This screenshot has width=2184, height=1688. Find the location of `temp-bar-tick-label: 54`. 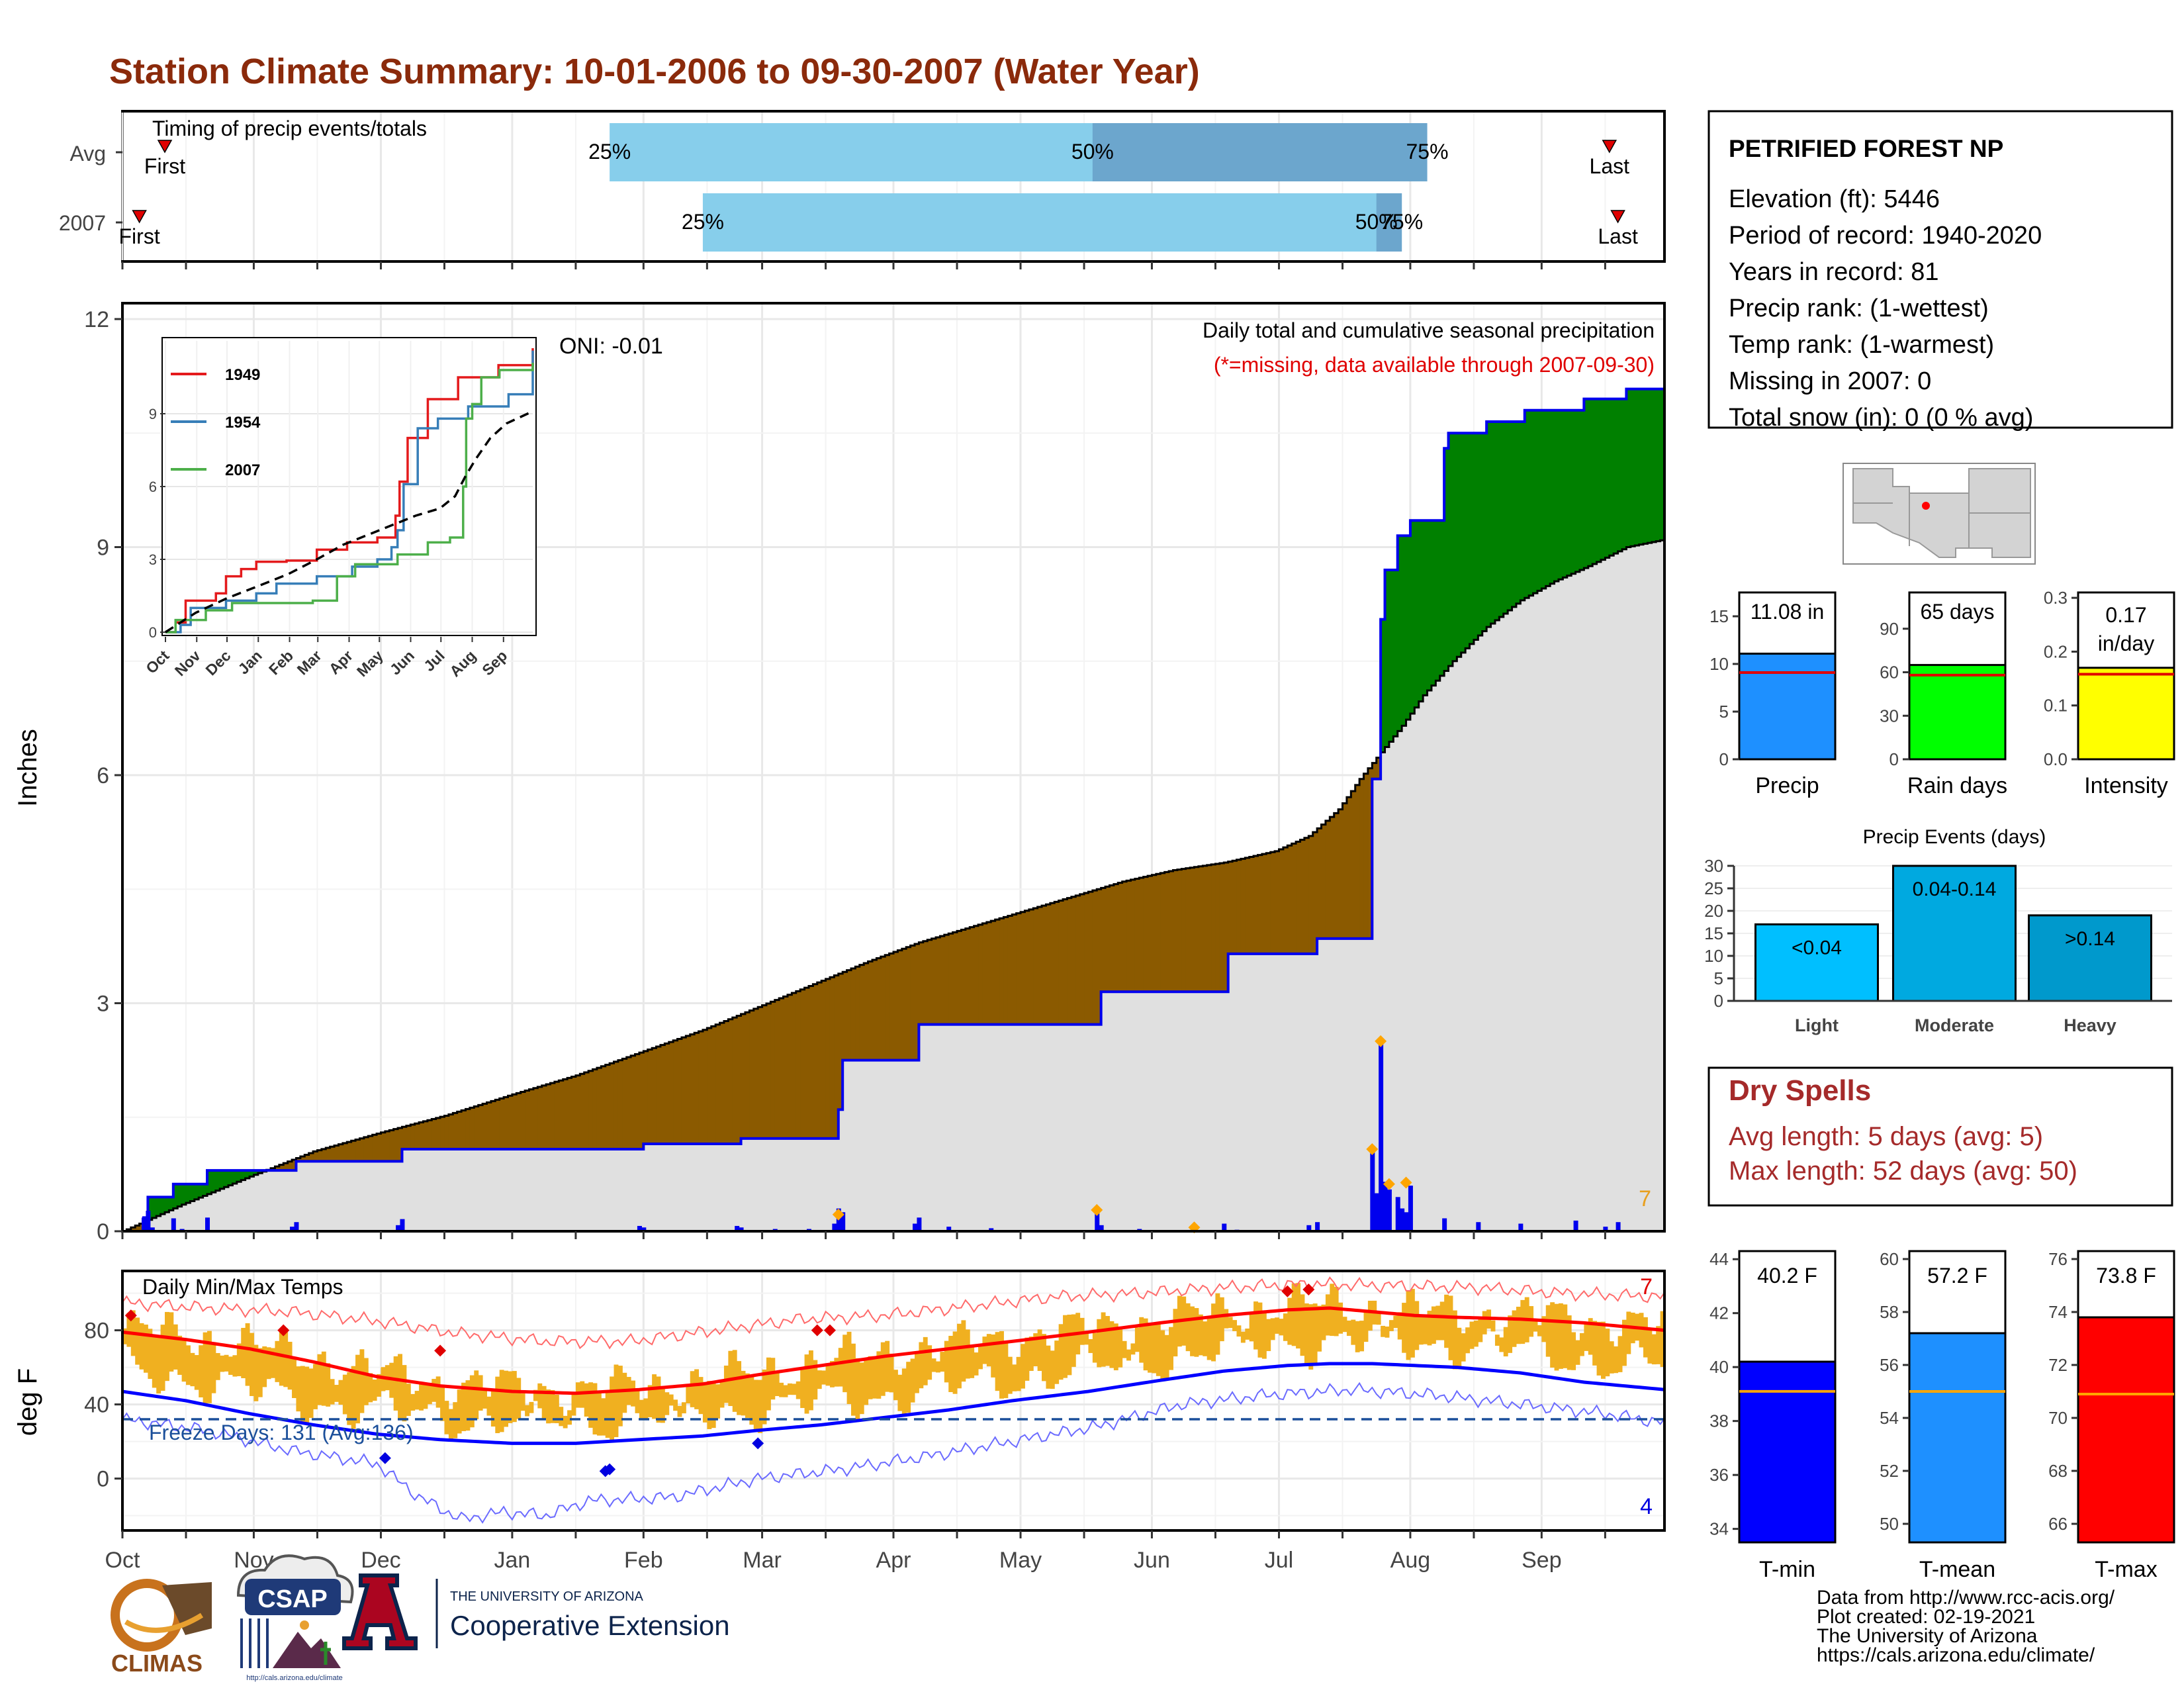

temp-bar-tick-label: 54 is located at coordinates (1889, 1418).